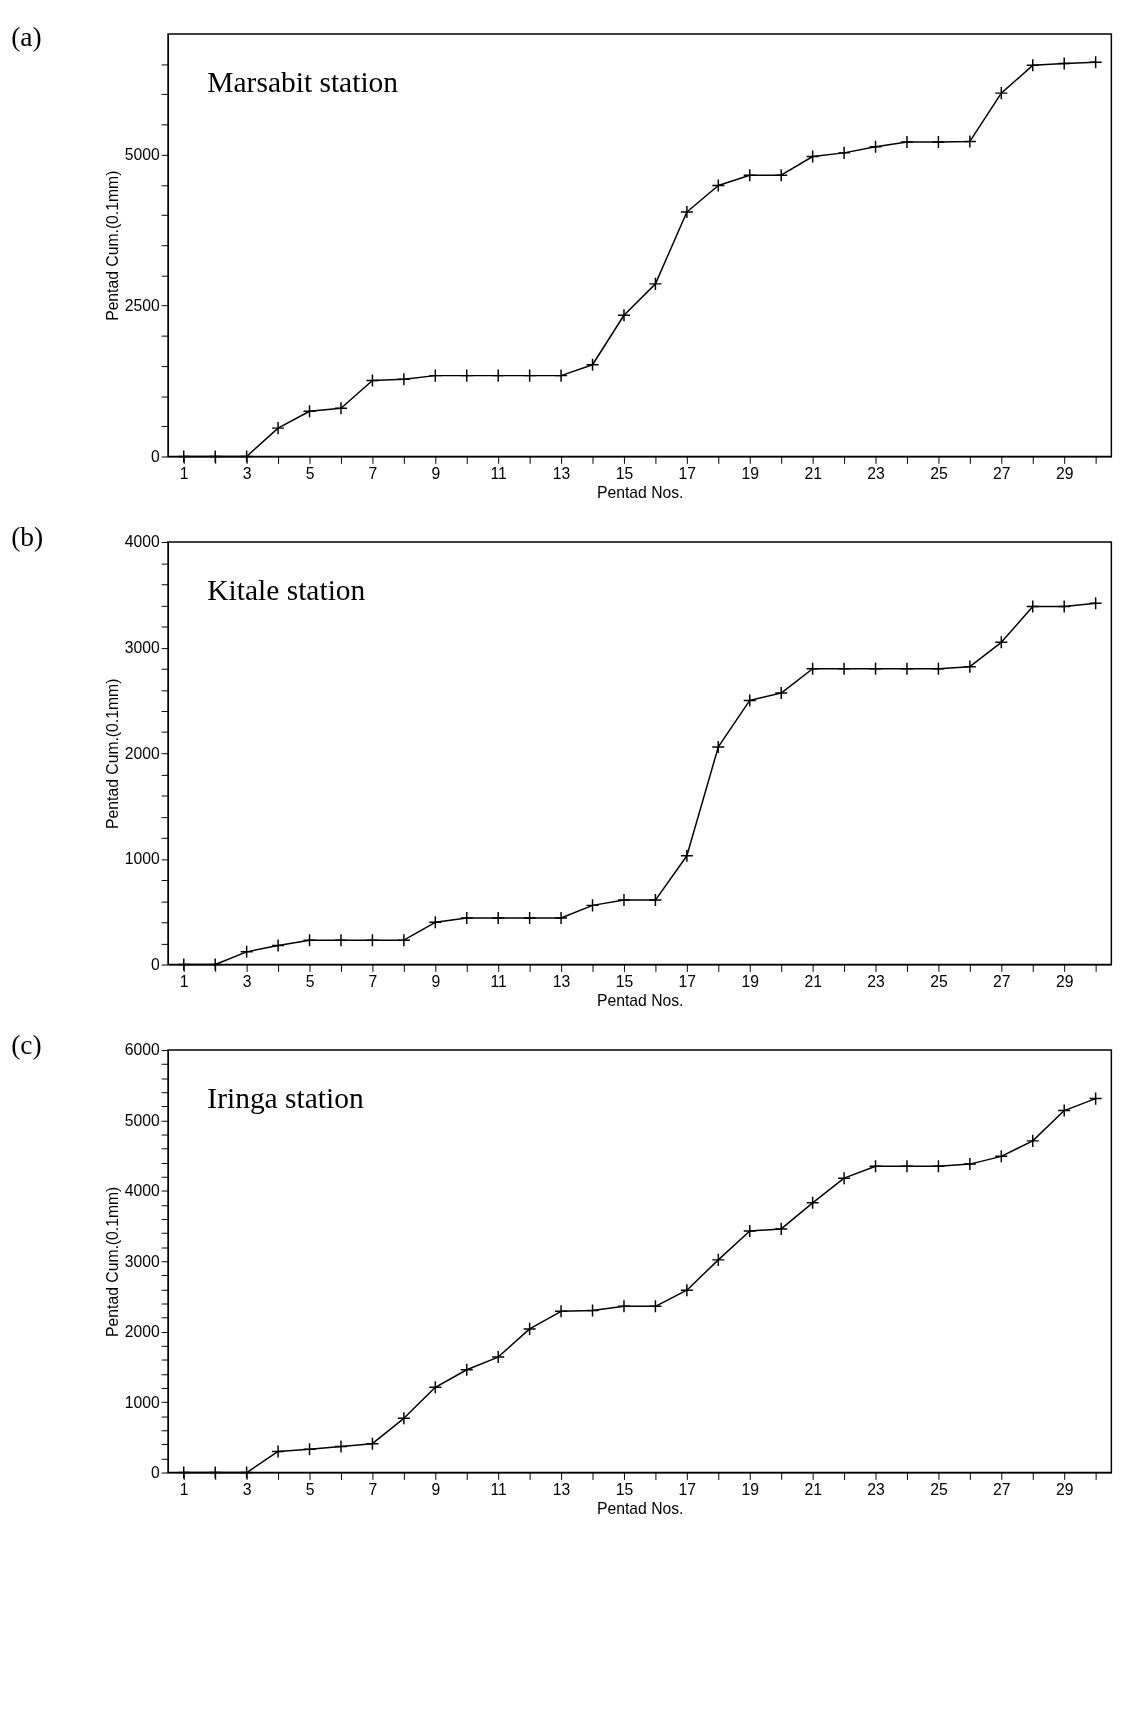 The width and height of the screenshot is (1132, 1718). Describe the element at coordinates (876, 1489) in the screenshot. I see `x-tick-label: 23` at that location.